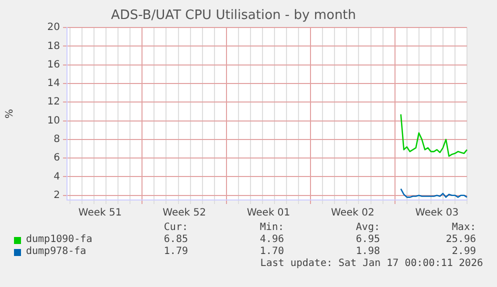 This screenshot has width=497, height=287. I want to click on y-tick-label: 20, so click(53, 28).